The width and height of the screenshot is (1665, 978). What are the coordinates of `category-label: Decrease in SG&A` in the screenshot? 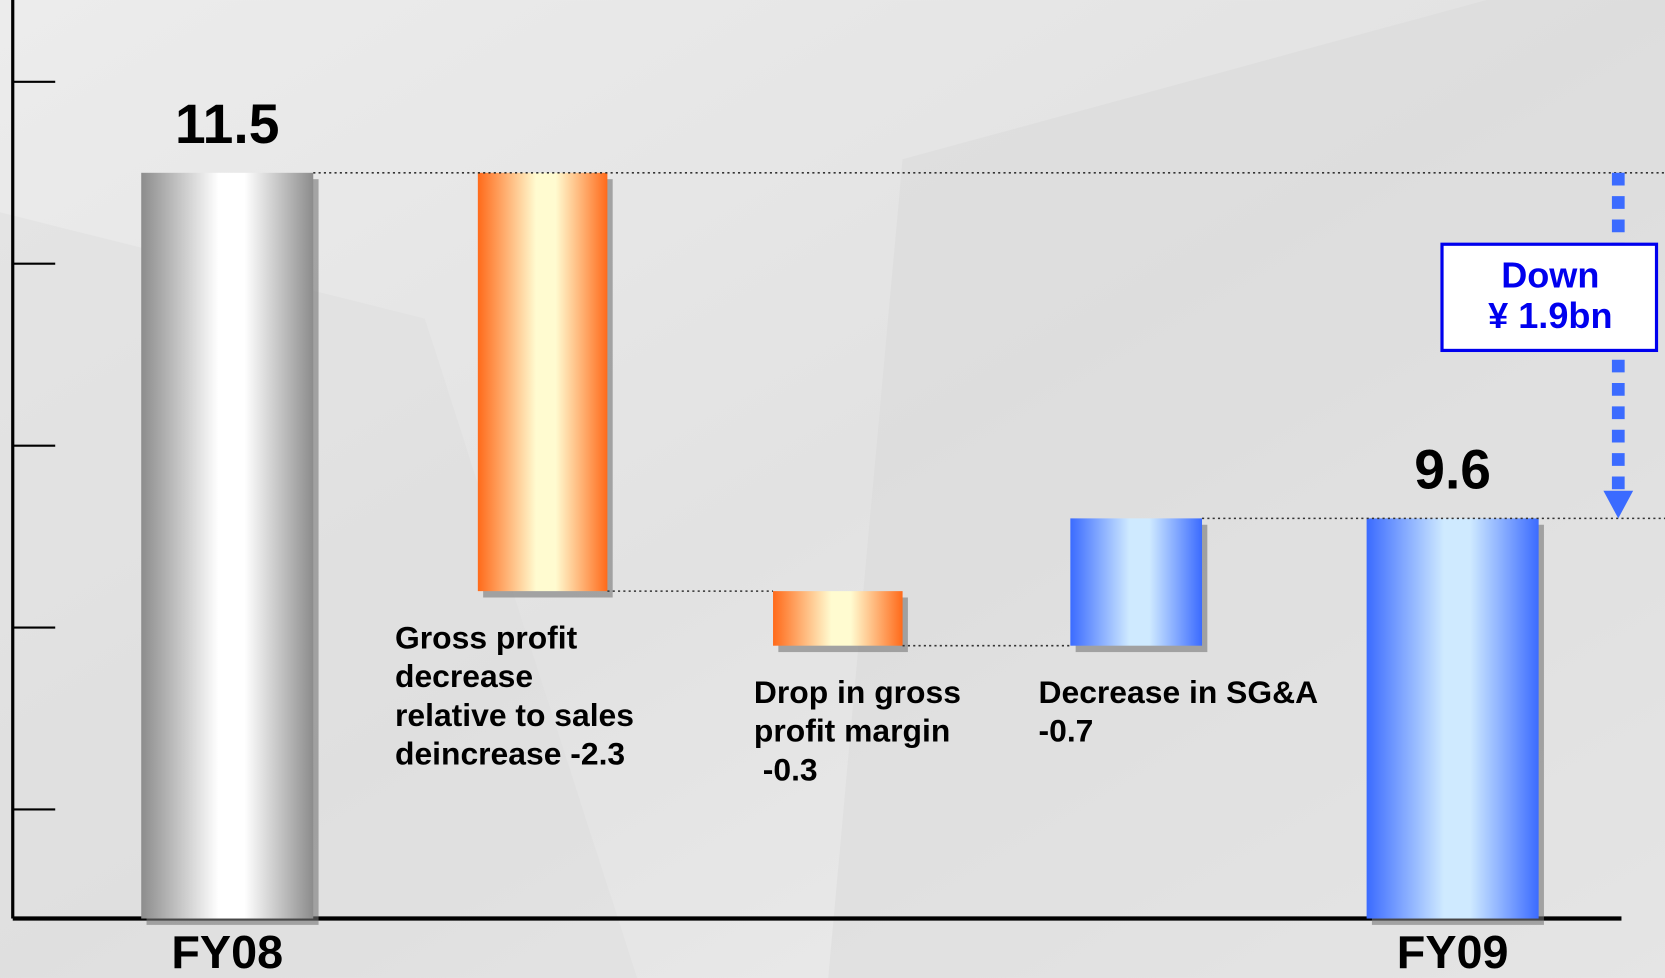 It's located at (1179, 692).